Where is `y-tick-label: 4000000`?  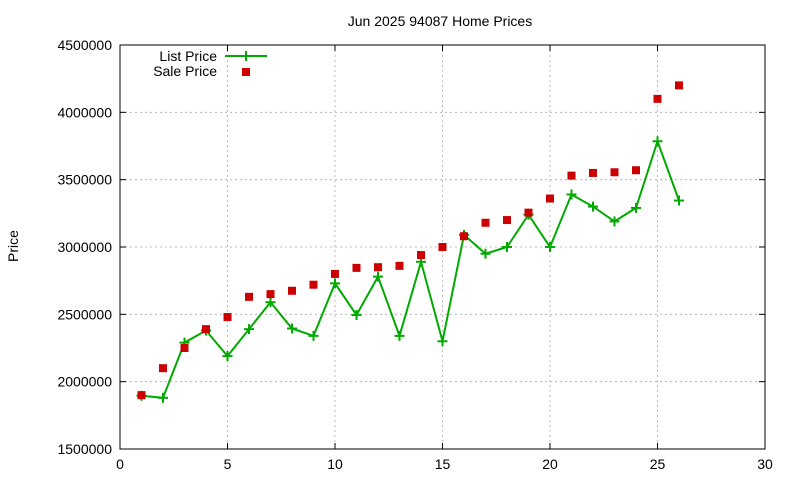
y-tick-label: 4000000 is located at coordinates (84, 112).